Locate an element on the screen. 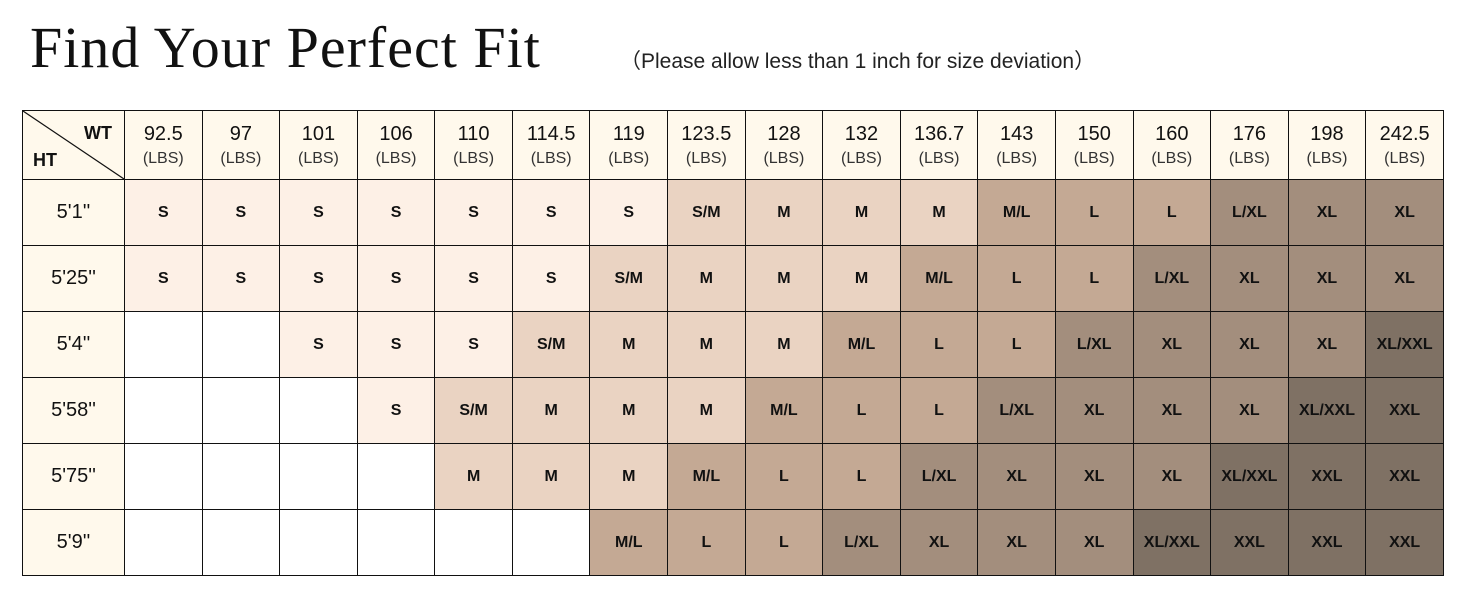 The height and width of the screenshot is (600, 1464). table-row: 5'1'' S S S S S S S S/M M M M M/L L L L/XL XL XL is located at coordinates (733, 212).